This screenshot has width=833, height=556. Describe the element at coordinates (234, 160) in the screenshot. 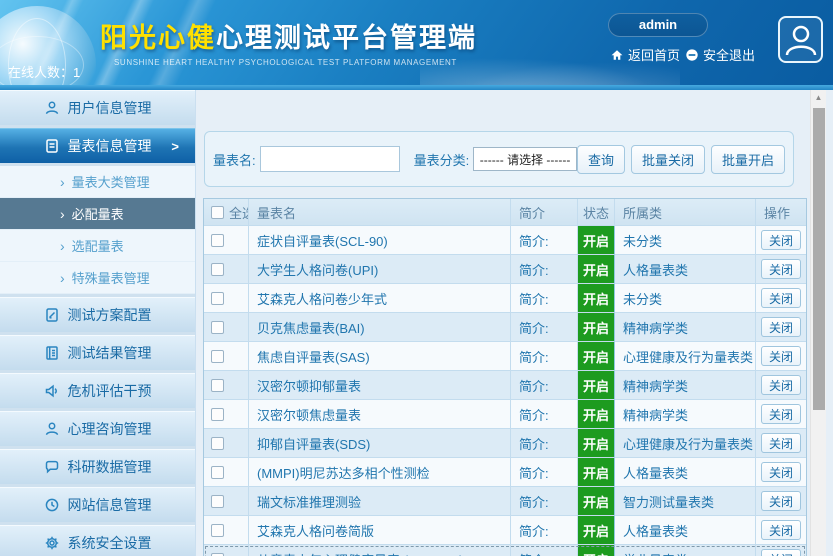

I see `scale-name-label: 量表名:` at that location.